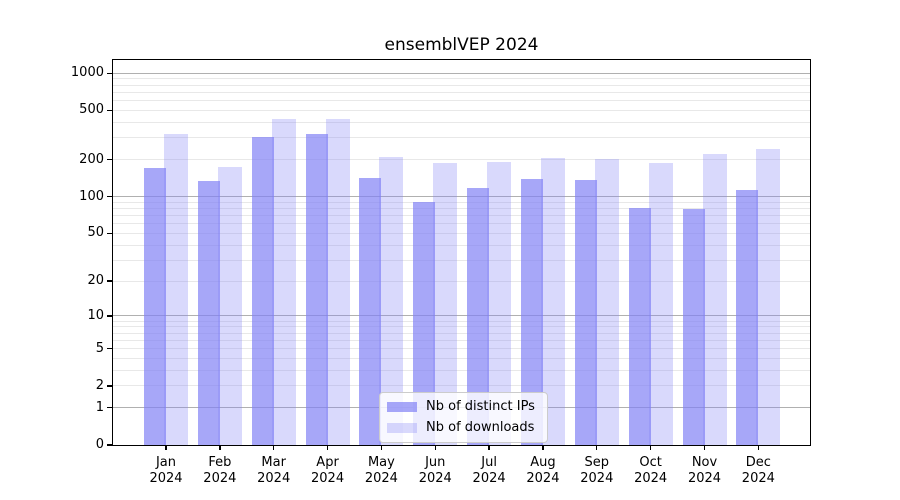 This screenshot has height=500, width=900. I want to click on x-tick-label: Nov 2024, so click(705, 471).